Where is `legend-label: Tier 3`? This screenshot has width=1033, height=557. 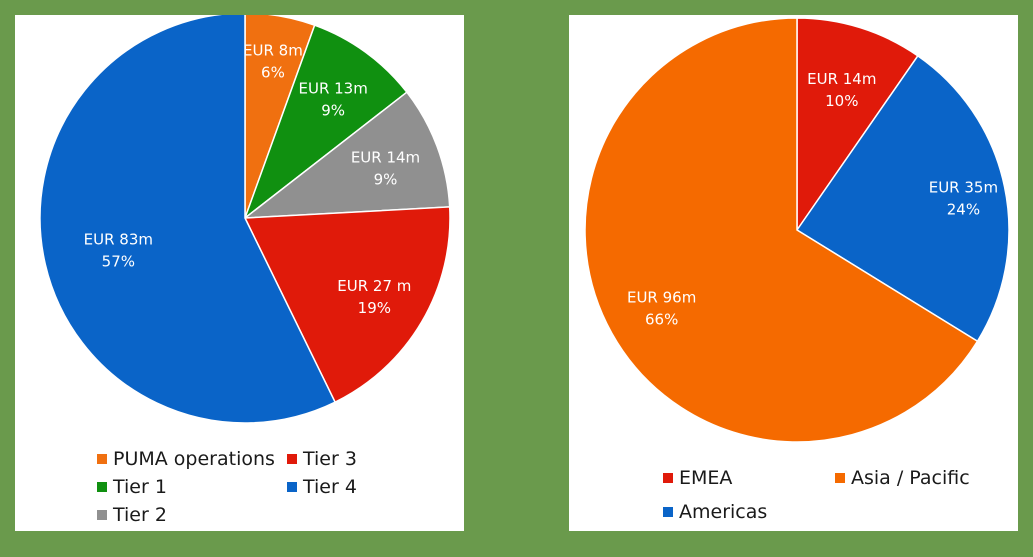 legend-label: Tier 3 is located at coordinates (330, 459).